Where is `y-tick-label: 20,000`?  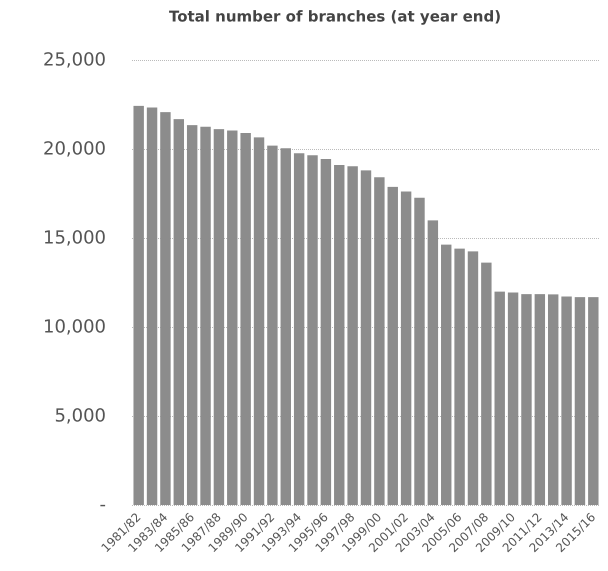
y-tick-label: 20,000 is located at coordinates (74, 149).